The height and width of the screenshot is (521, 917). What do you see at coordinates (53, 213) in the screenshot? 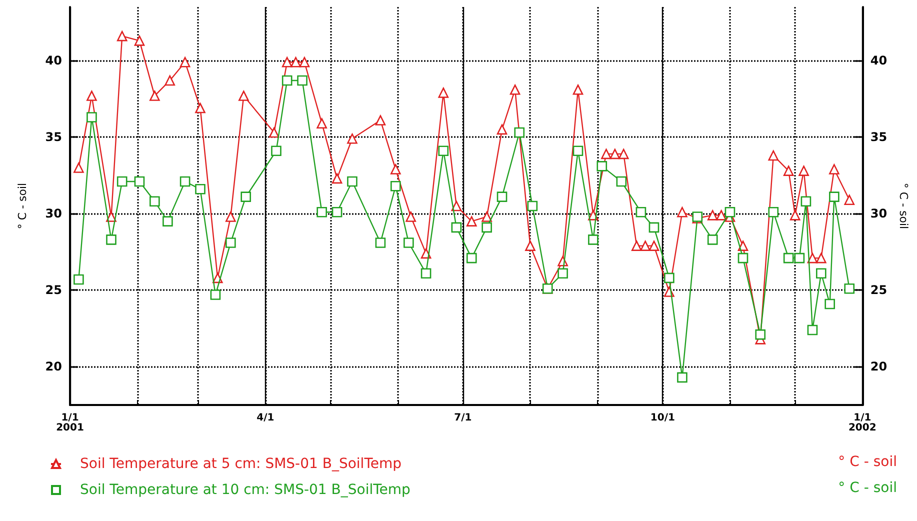
I see `y-tick-label: 30` at bounding box center [53, 213].